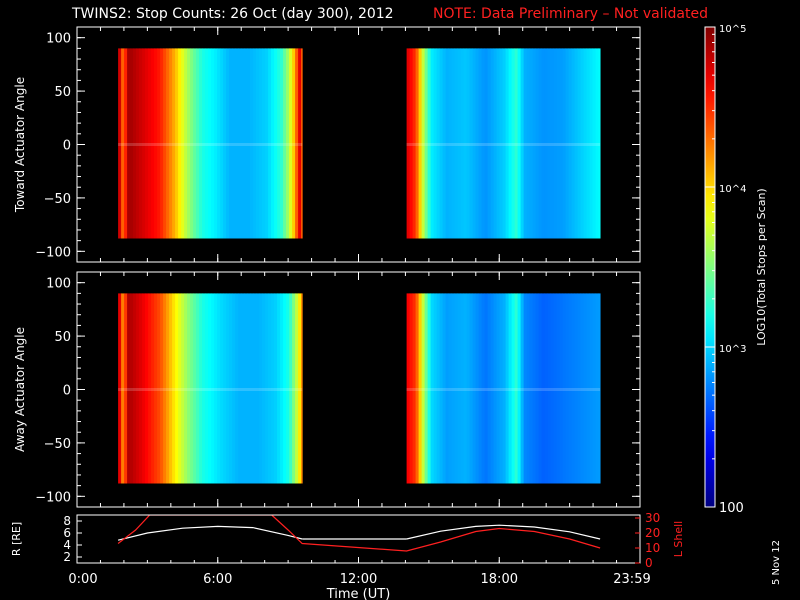 This screenshot has height=600, width=800. I want to click on x-tick-label: 23:59, so click(631, 579).